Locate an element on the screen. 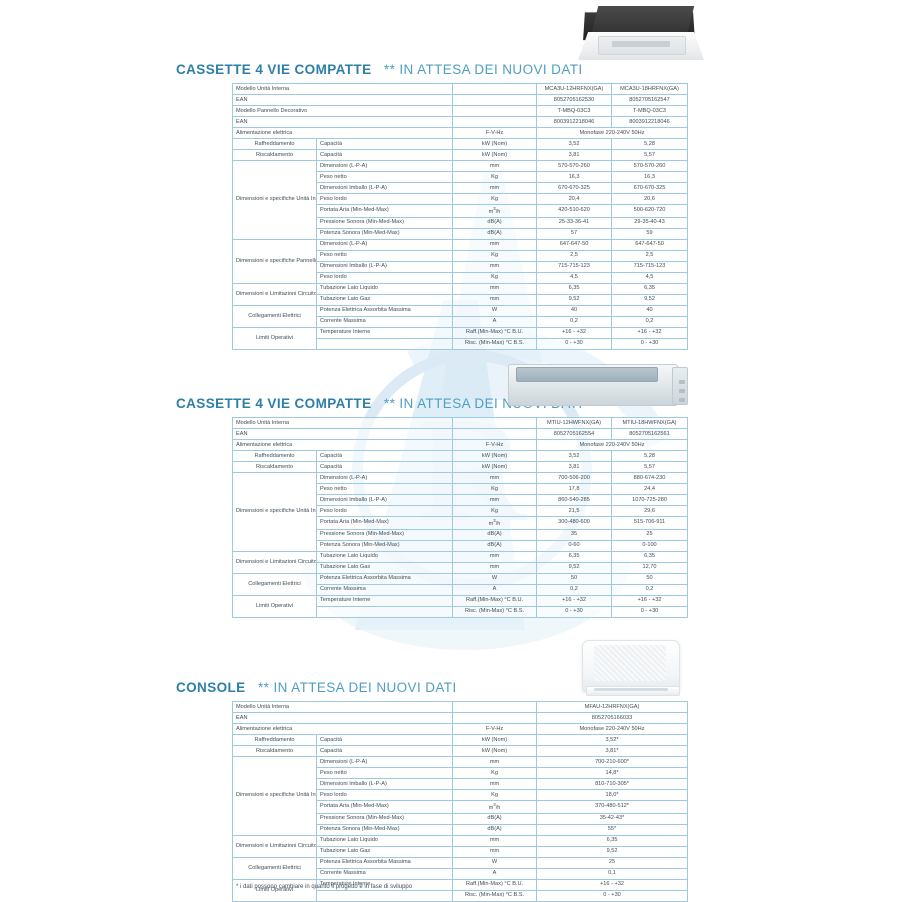 Image resolution: width=900 pixels, height=902 pixels. row-value-col1: 20,4 is located at coordinates (574, 199).